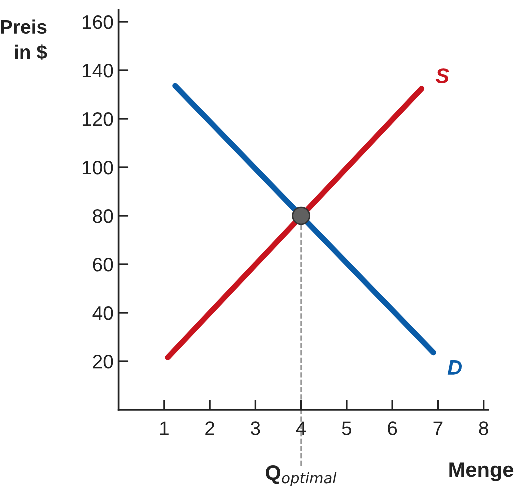 Image resolution: width=528 pixels, height=494 pixels. What do you see at coordinates (301, 429) in the screenshot?
I see `x-tick-label: 4` at bounding box center [301, 429].